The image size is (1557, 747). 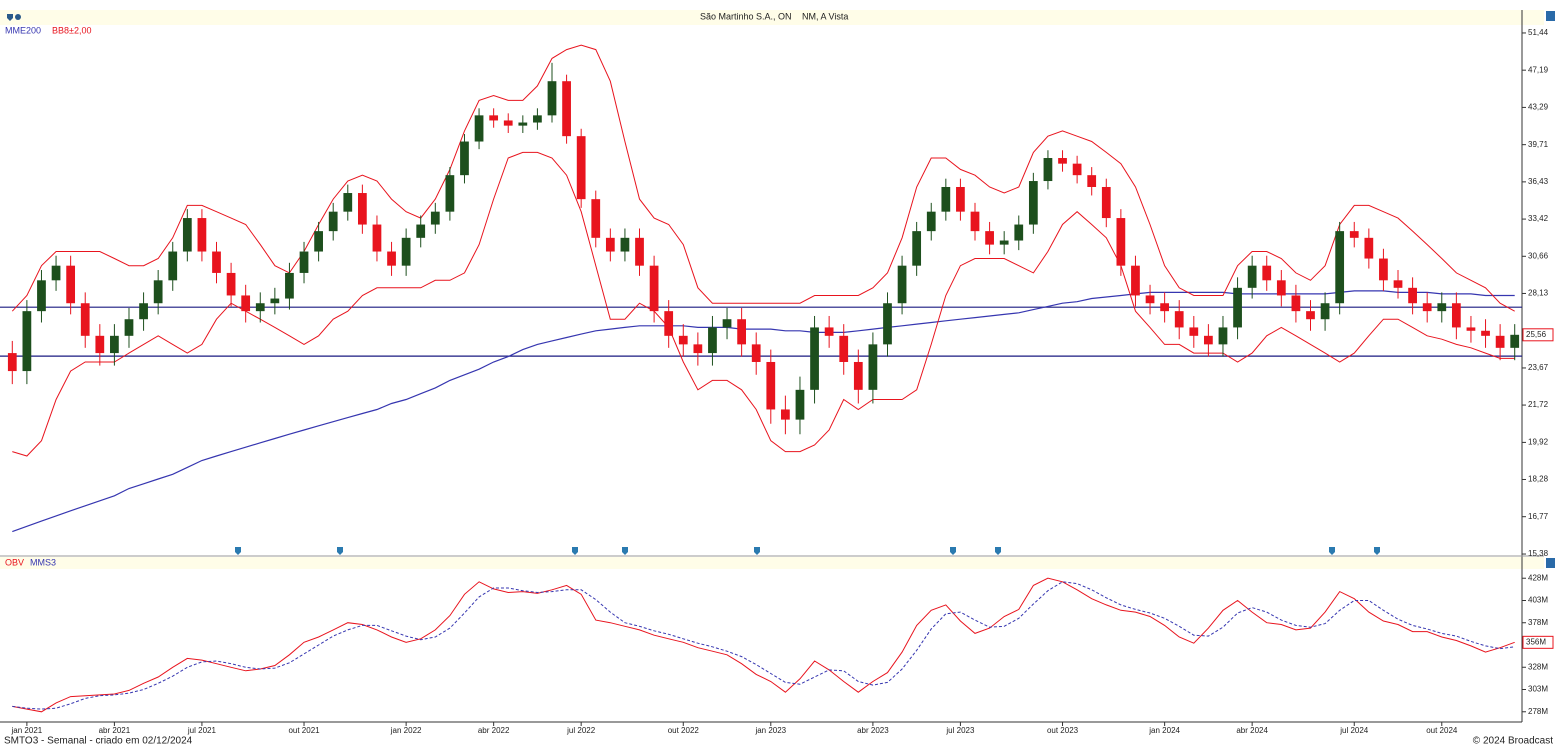 I want to click on y-tick-label: 15,38, so click(x=1538, y=553).